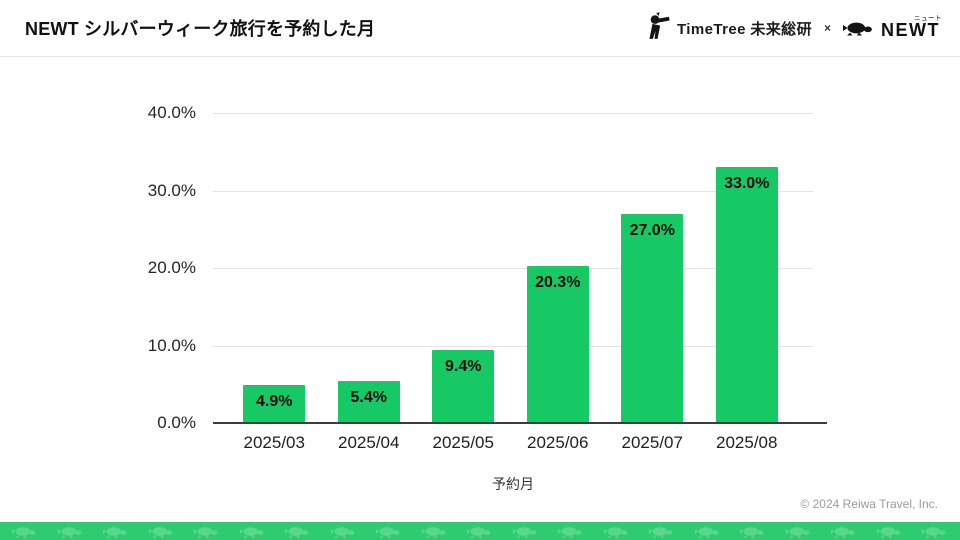  Describe the element at coordinates (171, 190) in the screenshot. I see `y-tick-label: 30.0%` at that location.